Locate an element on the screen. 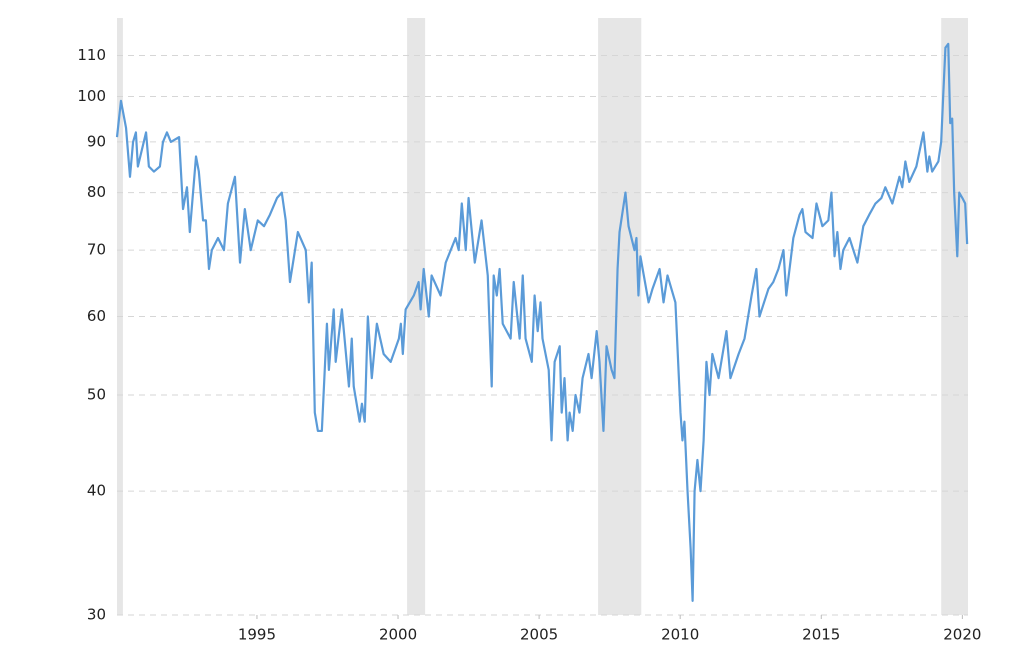 Image resolution: width=1024 pixels, height=646 pixels. y-tick-label: 80 is located at coordinates (96, 192).